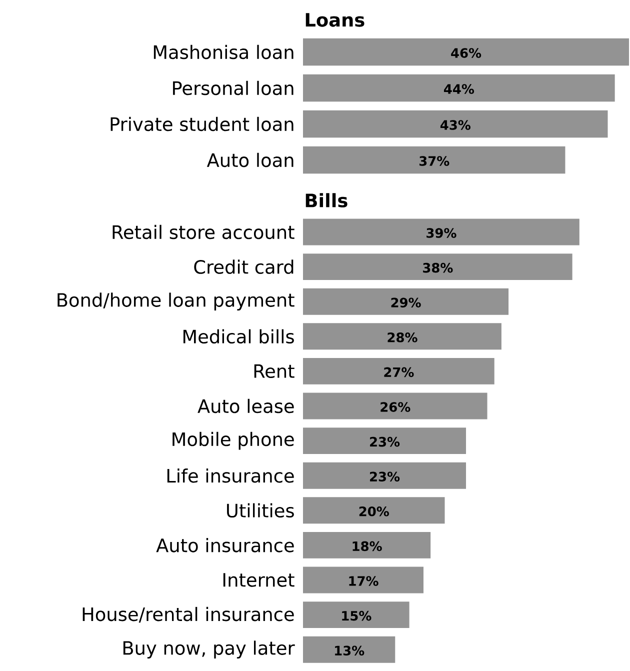 This screenshot has width=630, height=671. I want to click on y-tick-label: Auto lease, so click(246, 406).